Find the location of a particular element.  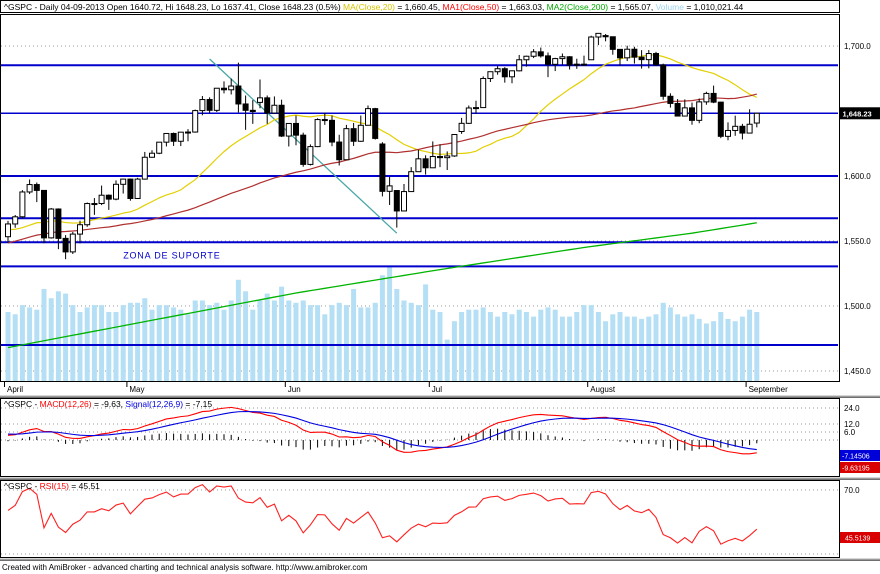

macd-axis-label: 24.0 is located at coordinates (852, 408).